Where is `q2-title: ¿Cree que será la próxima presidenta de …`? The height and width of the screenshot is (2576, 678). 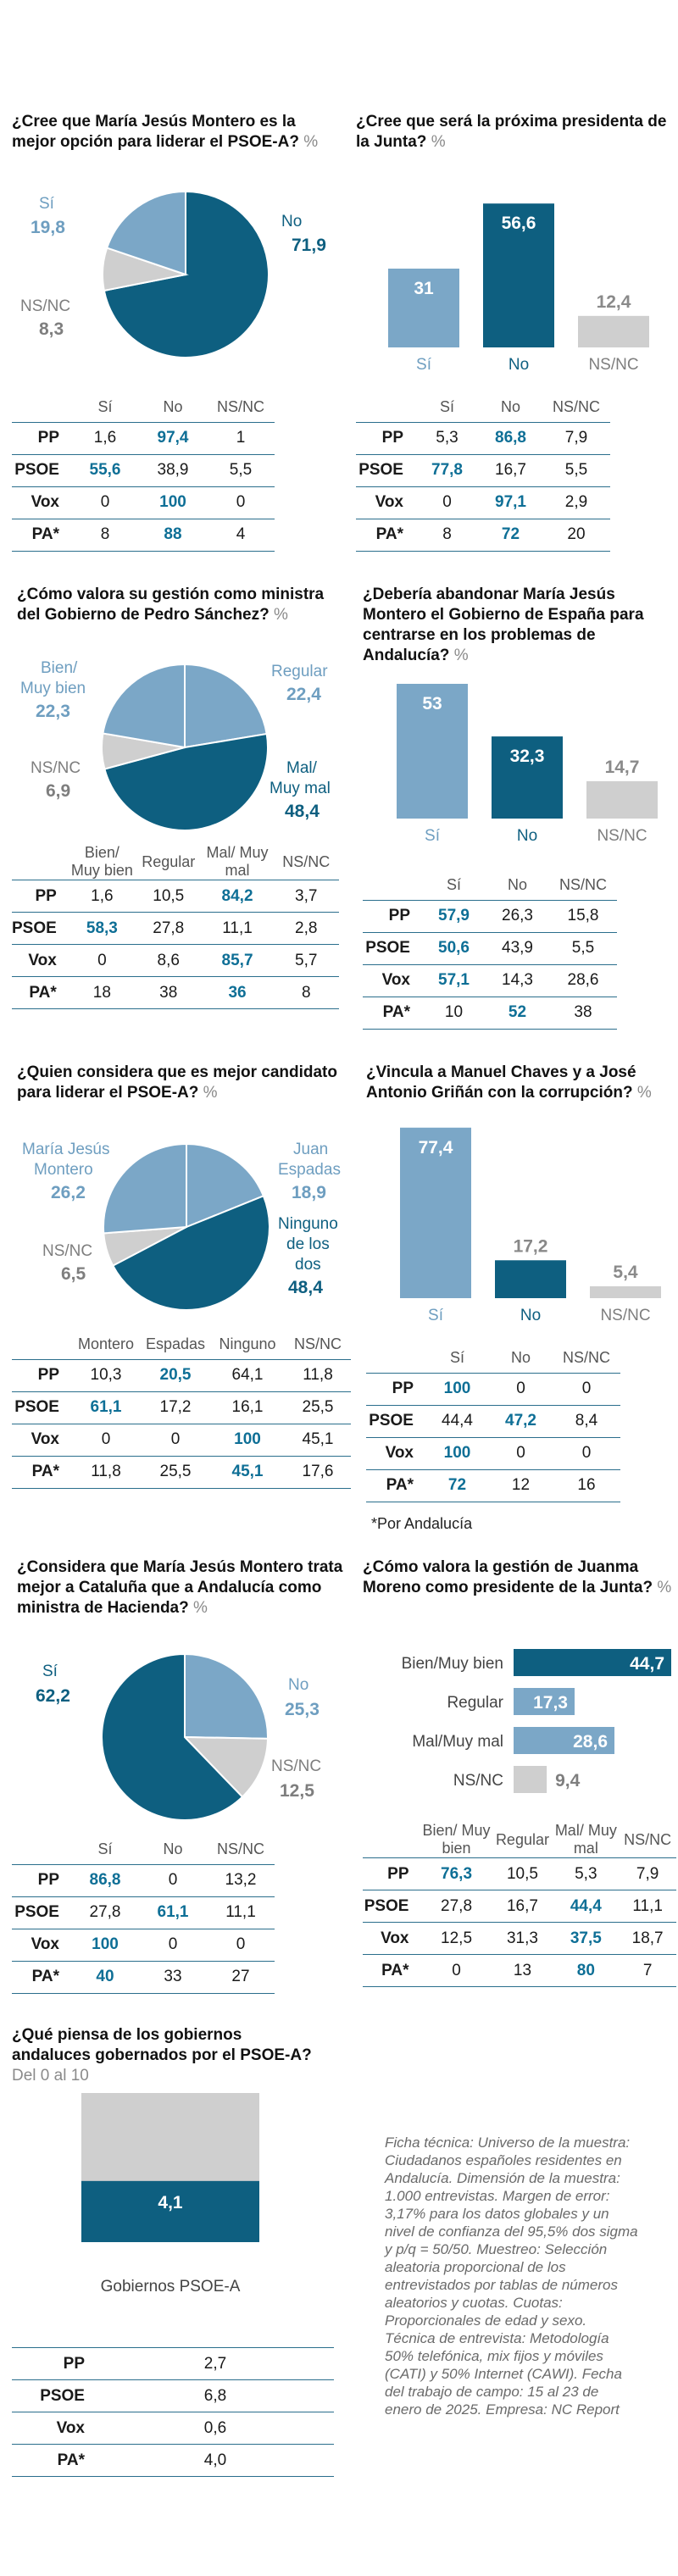
q2-title: ¿Cree que será la próxima presidenta de … is located at coordinates (513, 132).